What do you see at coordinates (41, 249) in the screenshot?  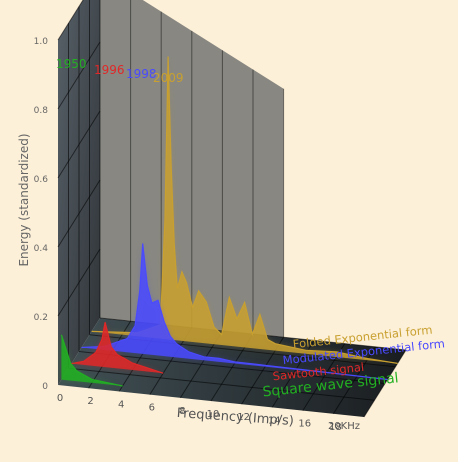 I see `y-tick-label: 0.4` at bounding box center [41, 249].